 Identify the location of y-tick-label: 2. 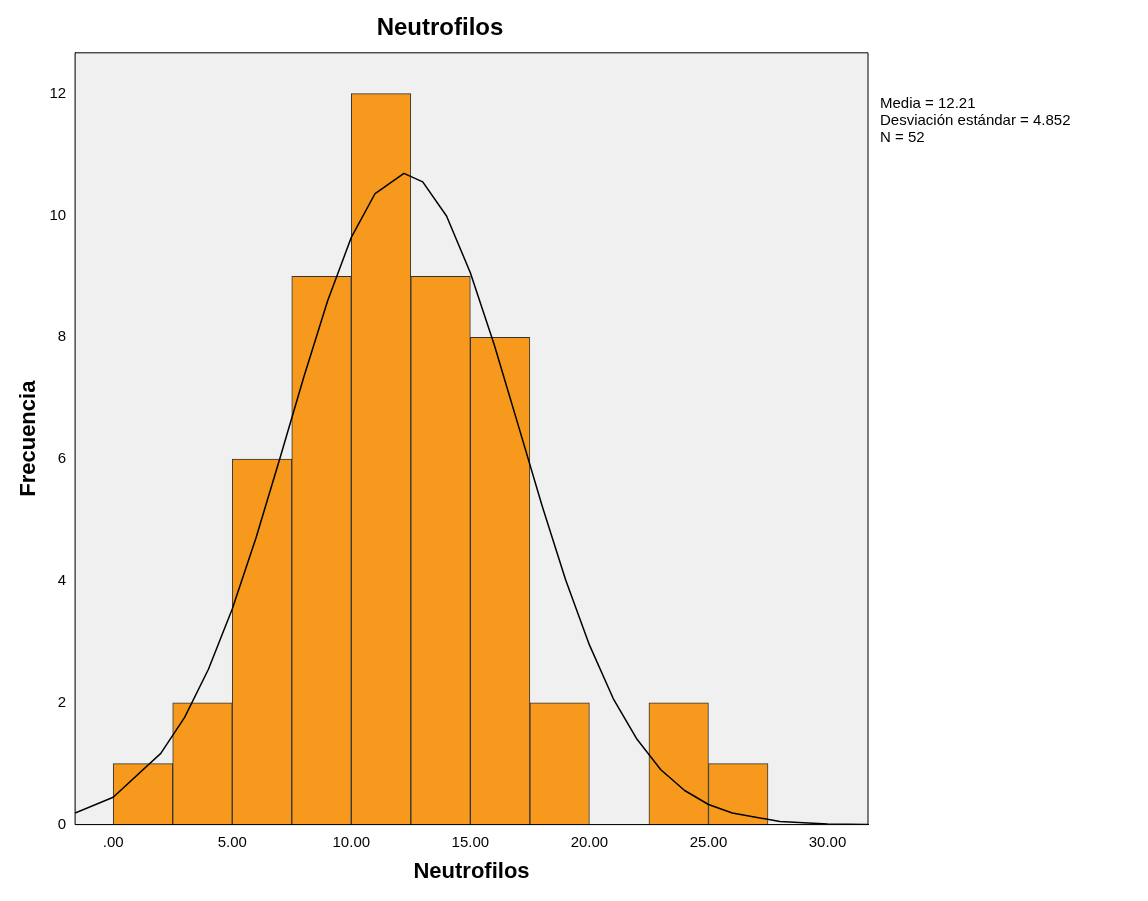
(62, 701).